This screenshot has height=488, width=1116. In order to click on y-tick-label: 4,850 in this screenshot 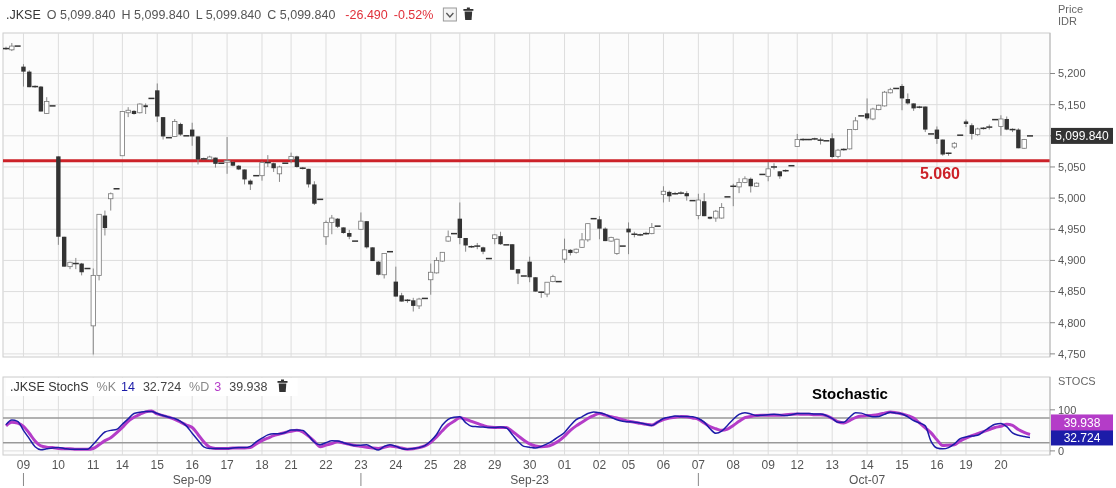, I will do `click(1072, 291)`.